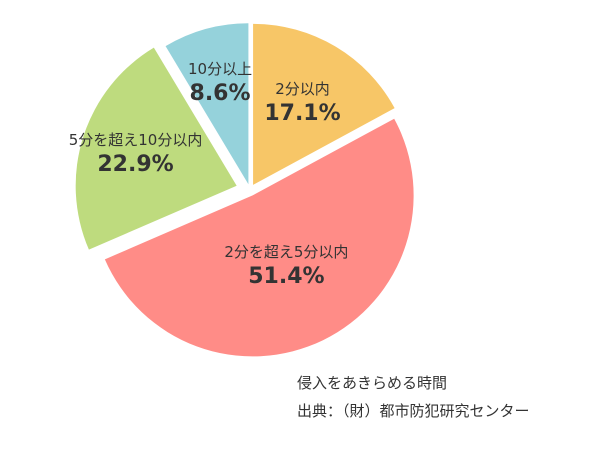 The image size is (600, 450). What do you see at coordinates (413, 411) in the screenshot?
I see `chart-source: 出典：（財）都市防犯研究センター` at bounding box center [413, 411].